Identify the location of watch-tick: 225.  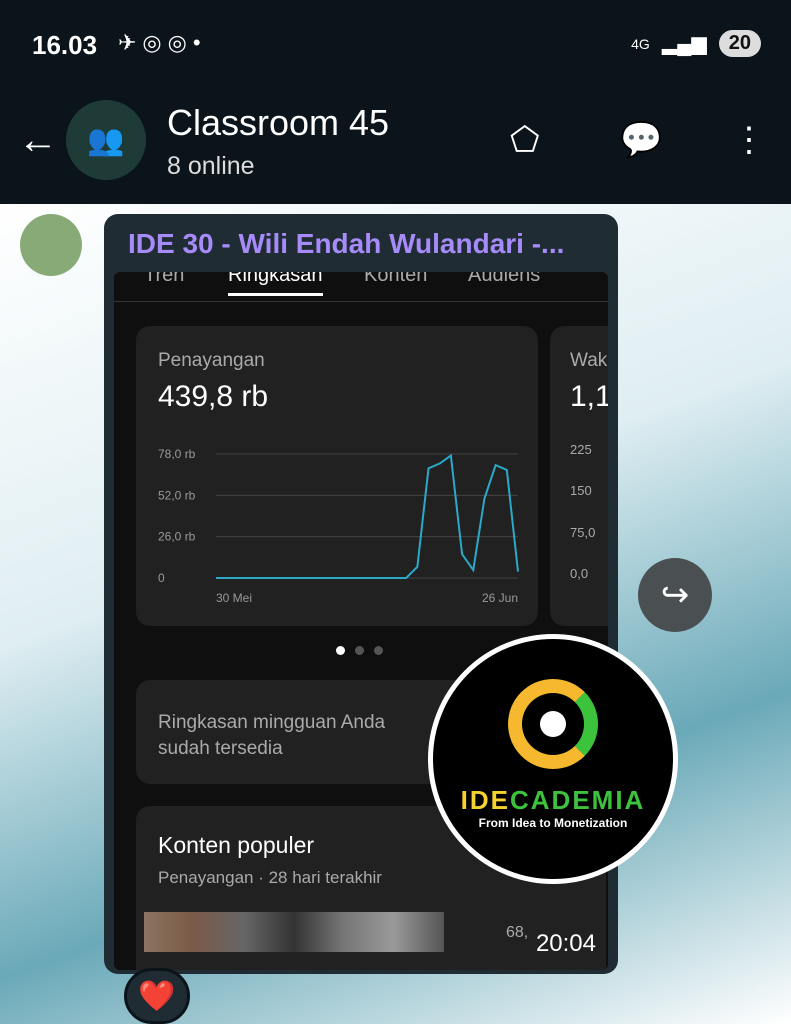
(581, 449).